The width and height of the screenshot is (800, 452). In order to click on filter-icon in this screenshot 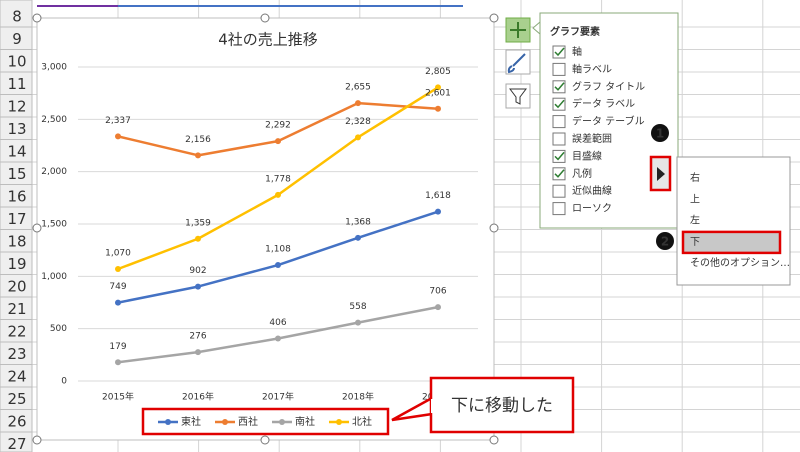, I will do `click(518, 96)`.